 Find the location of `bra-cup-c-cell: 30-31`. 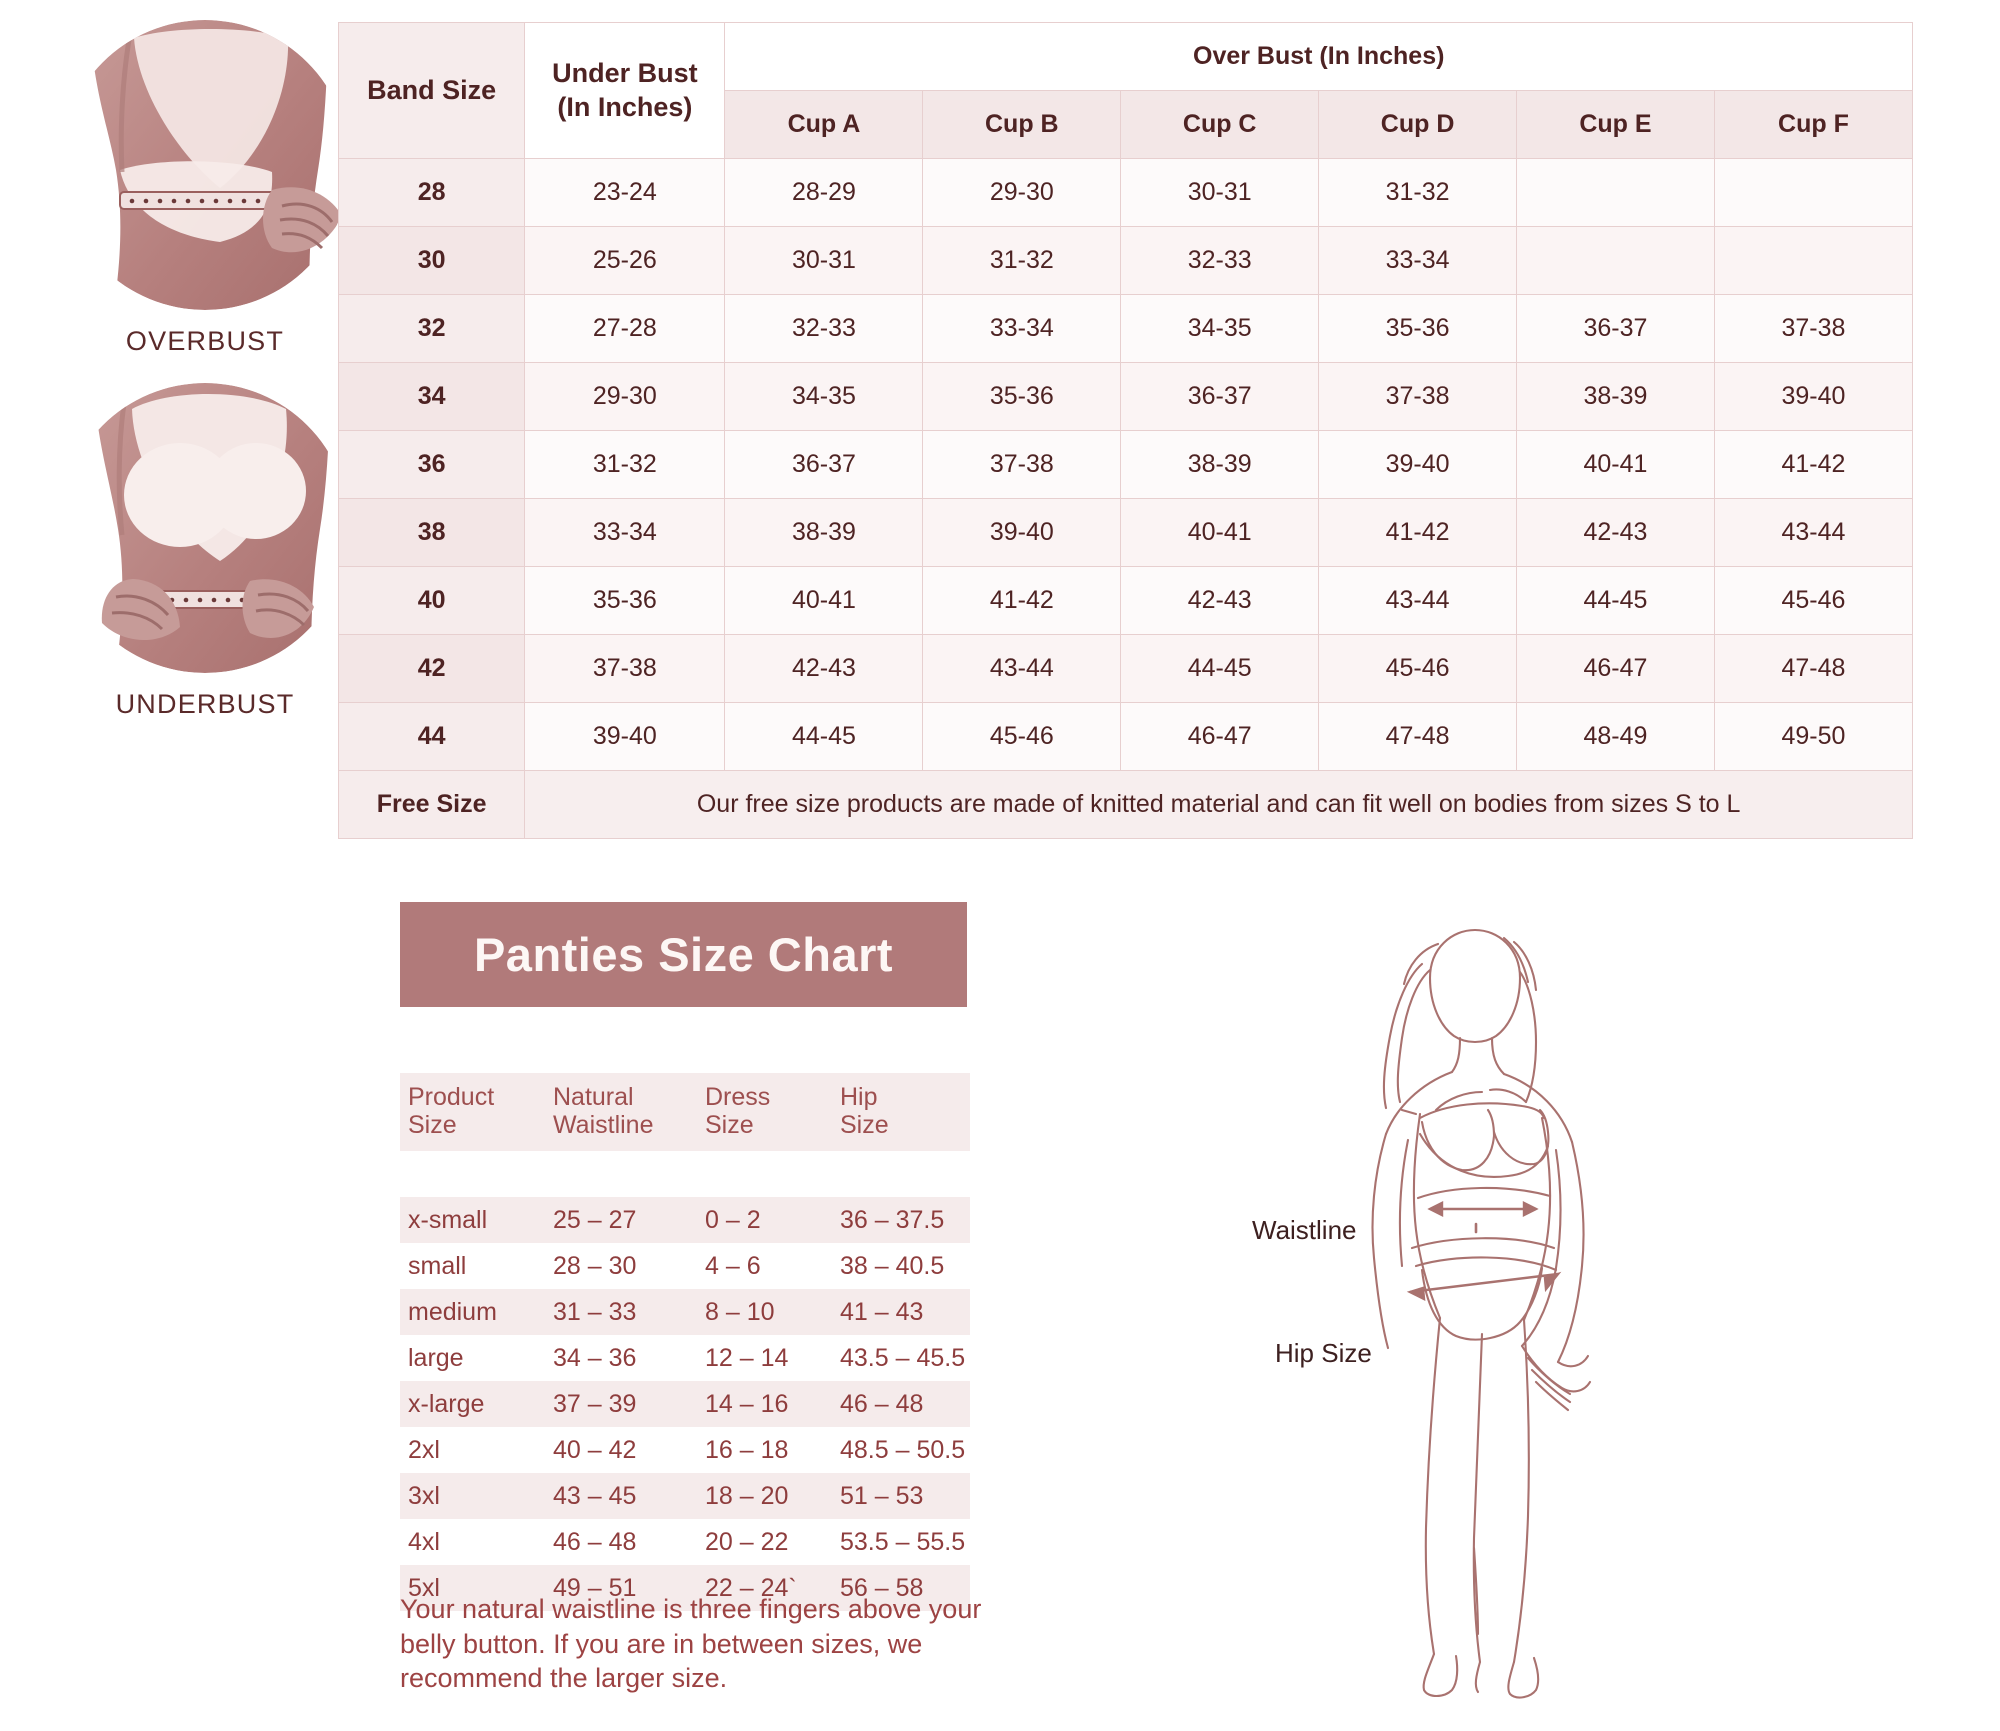

bra-cup-c-cell: 30-31 is located at coordinates (1220, 192).